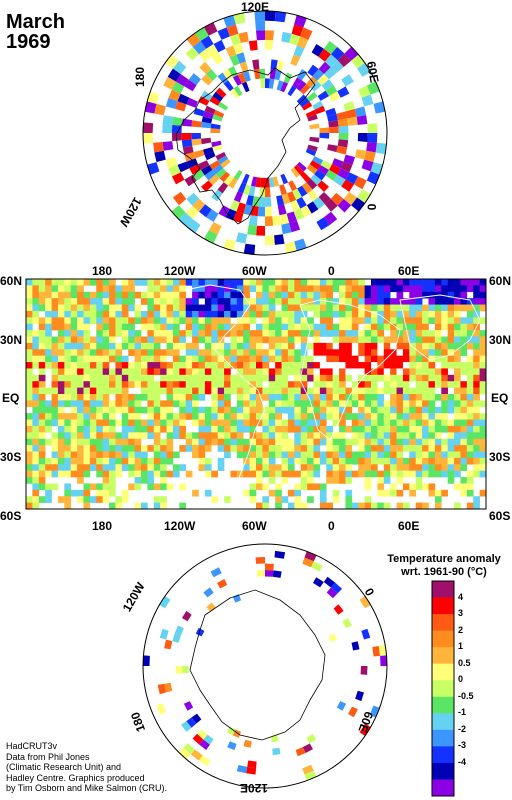 The height and width of the screenshot is (800, 512). What do you see at coordinates (443, 623) in the screenshot?
I see `legend-swatch` at bounding box center [443, 623].